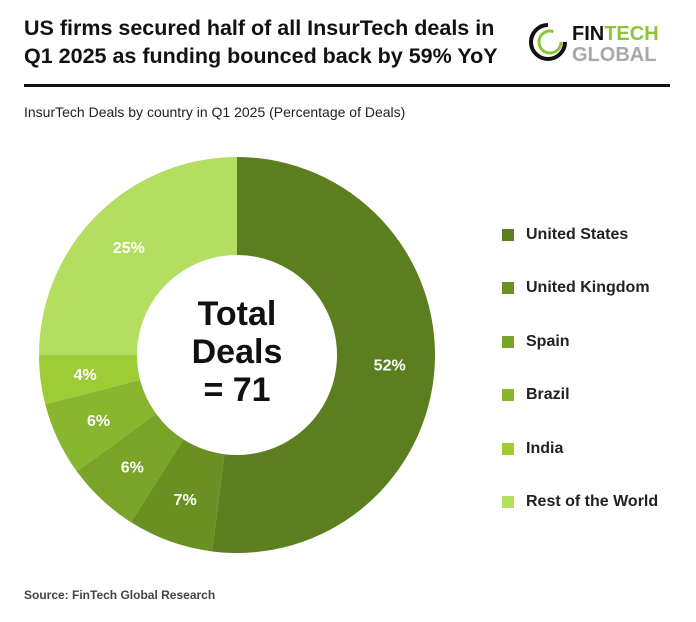 The height and width of the screenshot is (622, 696). I want to click on donut-slice-united-kingdom, so click(177, 495).